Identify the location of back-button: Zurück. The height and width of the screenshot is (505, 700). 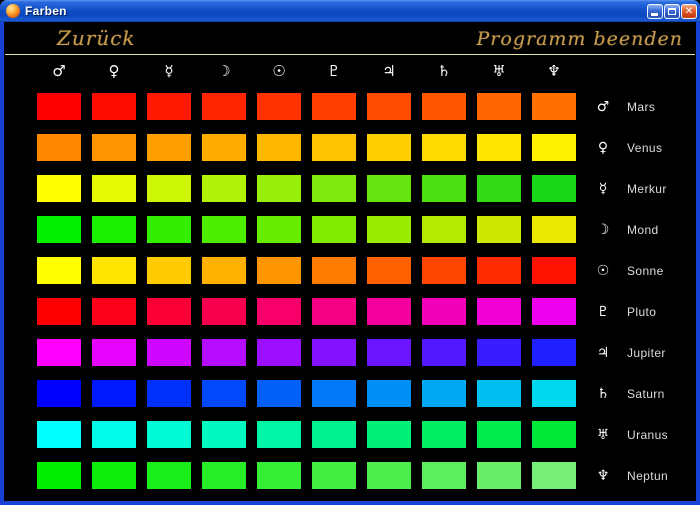
(96, 38).